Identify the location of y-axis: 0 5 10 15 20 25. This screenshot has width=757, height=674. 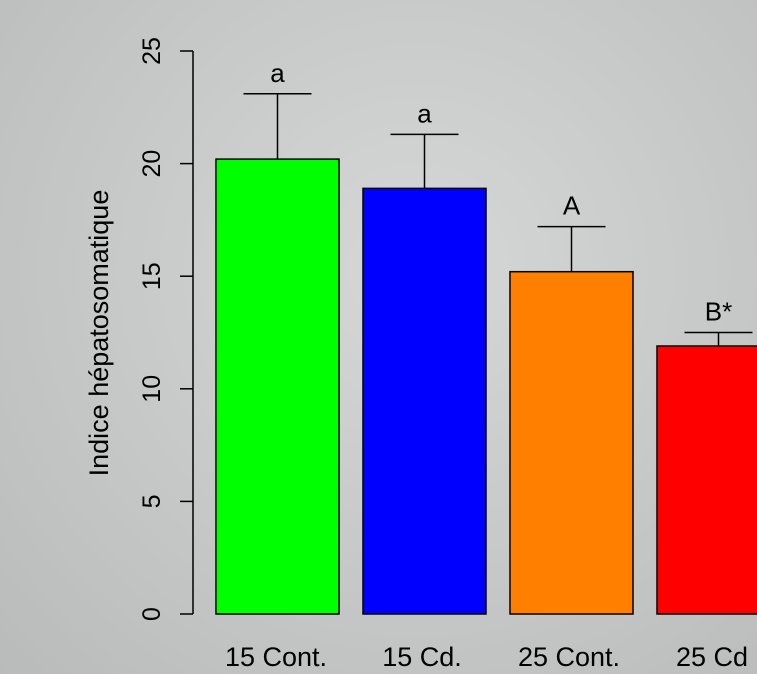
(166, 329).